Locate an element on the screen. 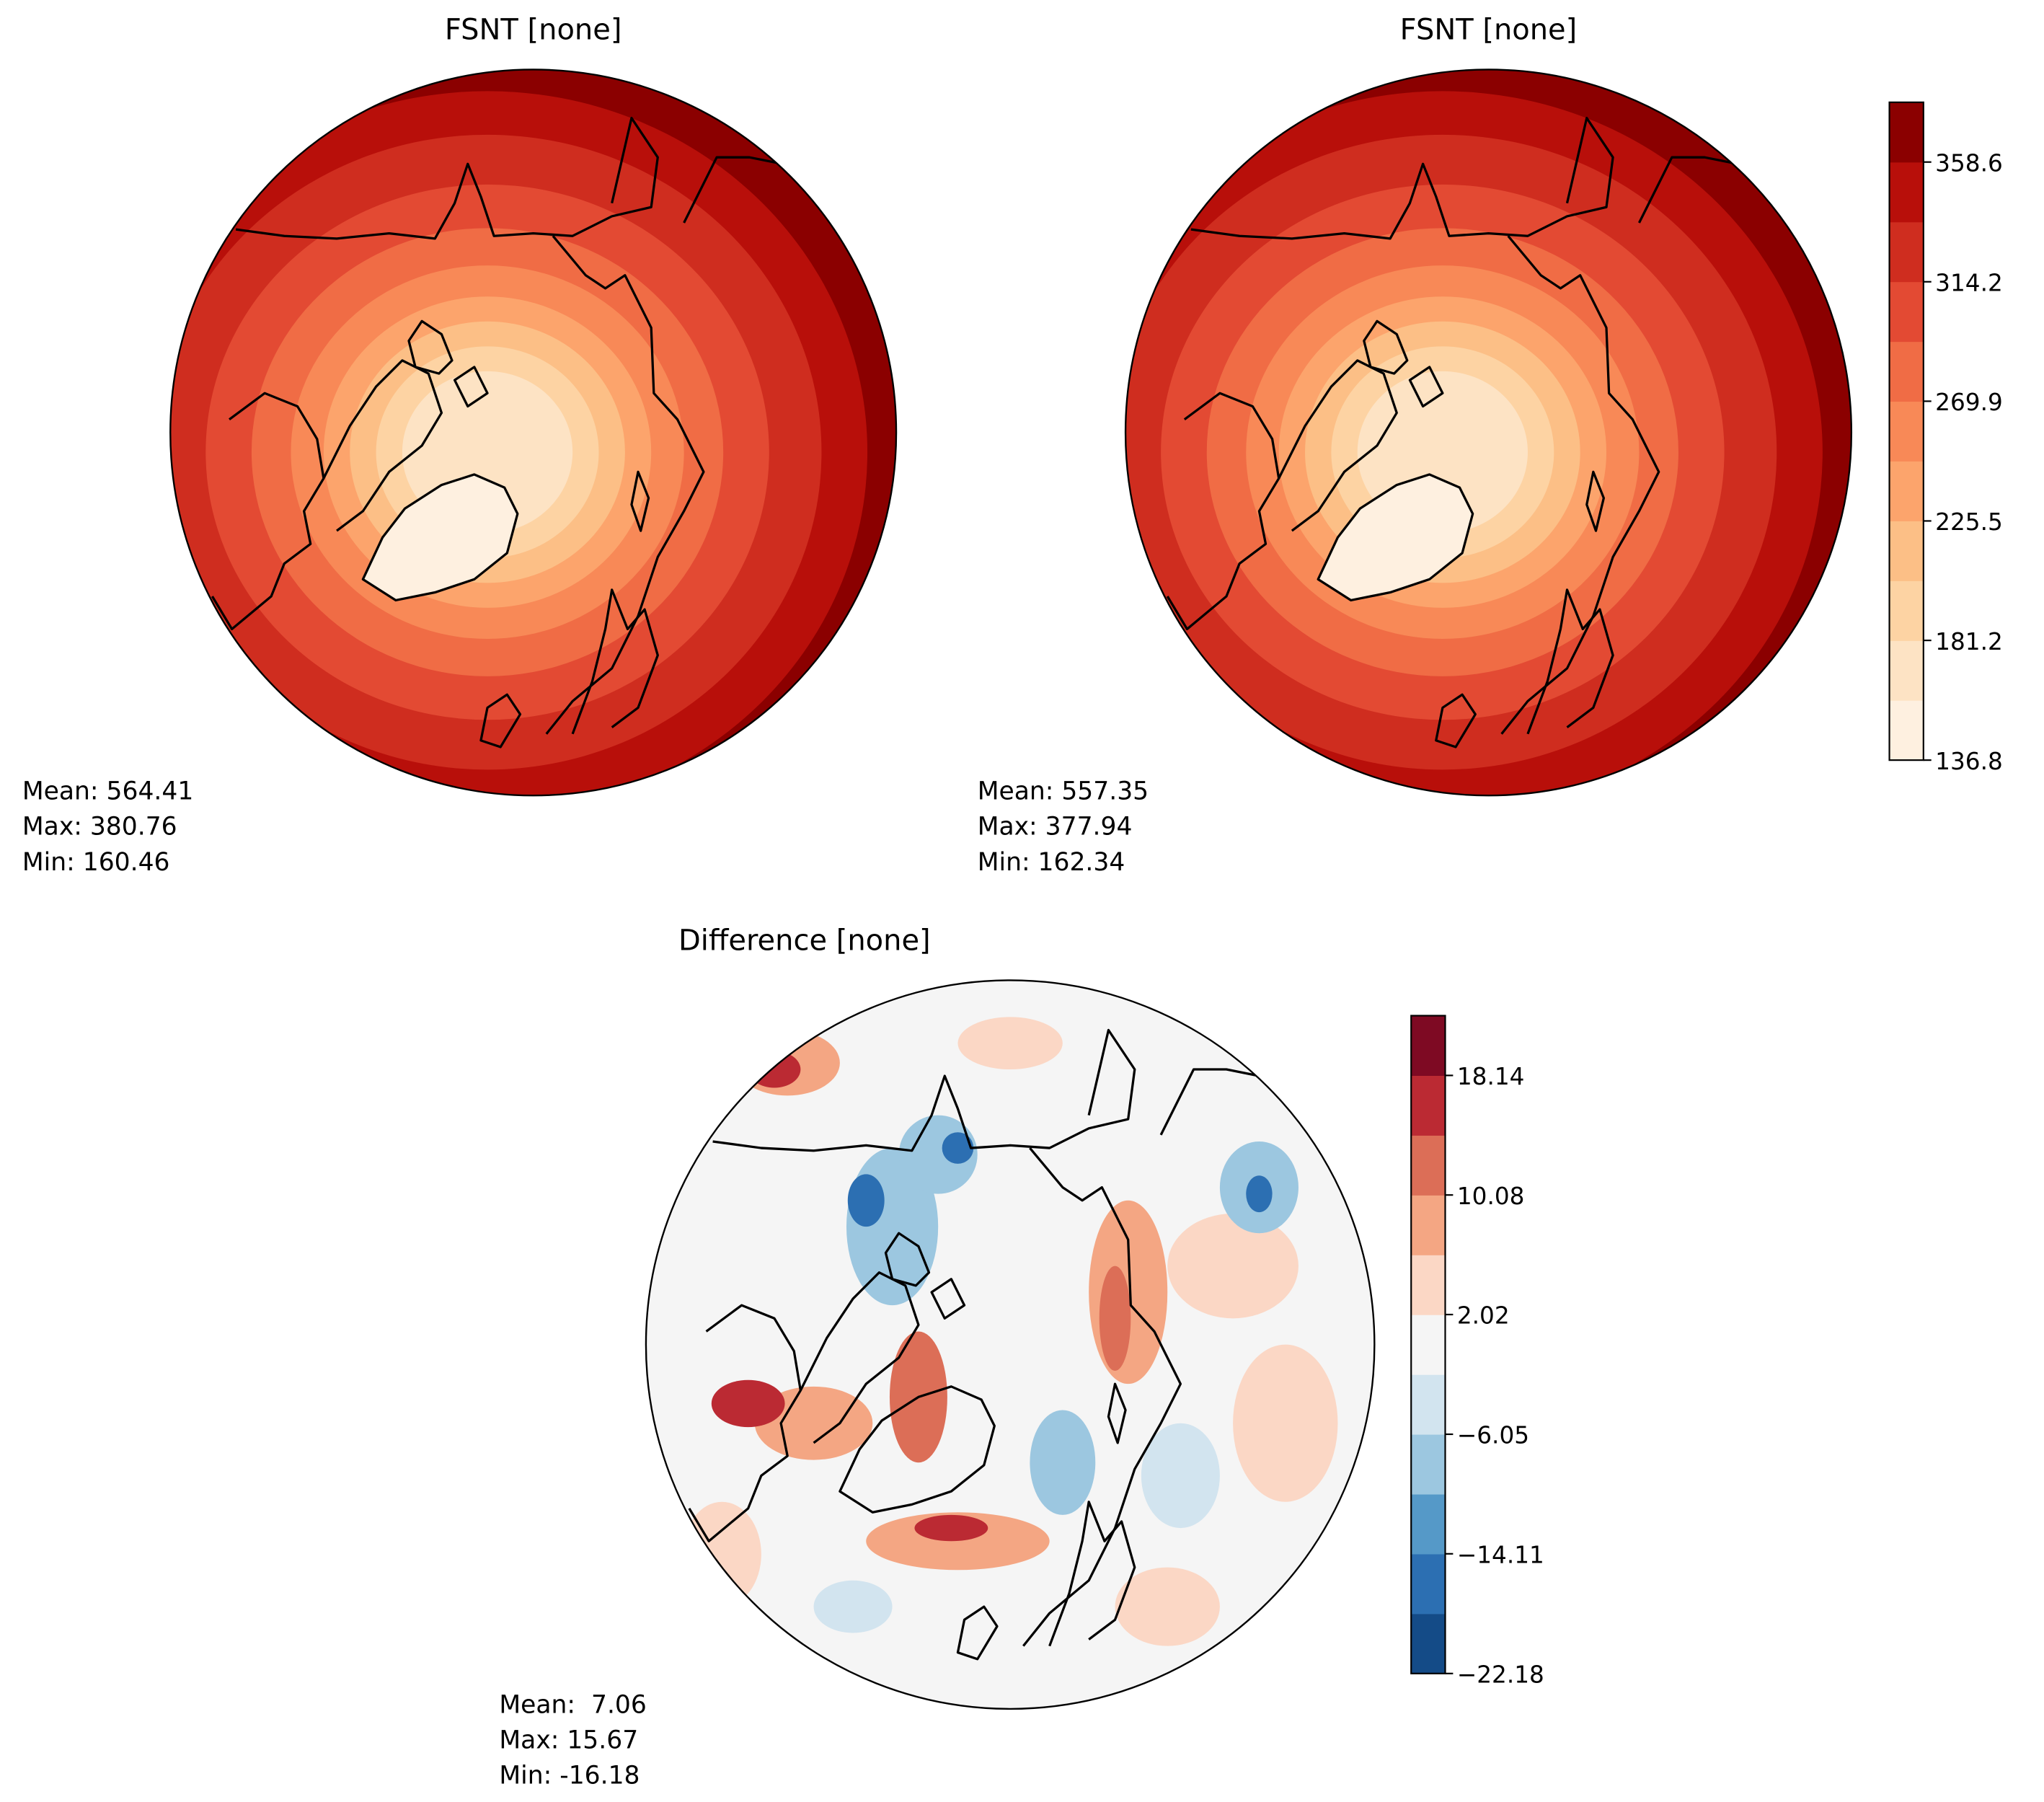 The image size is (2044, 1802). colorbar-tick-label: 2.02 is located at coordinates (1483, 1316).